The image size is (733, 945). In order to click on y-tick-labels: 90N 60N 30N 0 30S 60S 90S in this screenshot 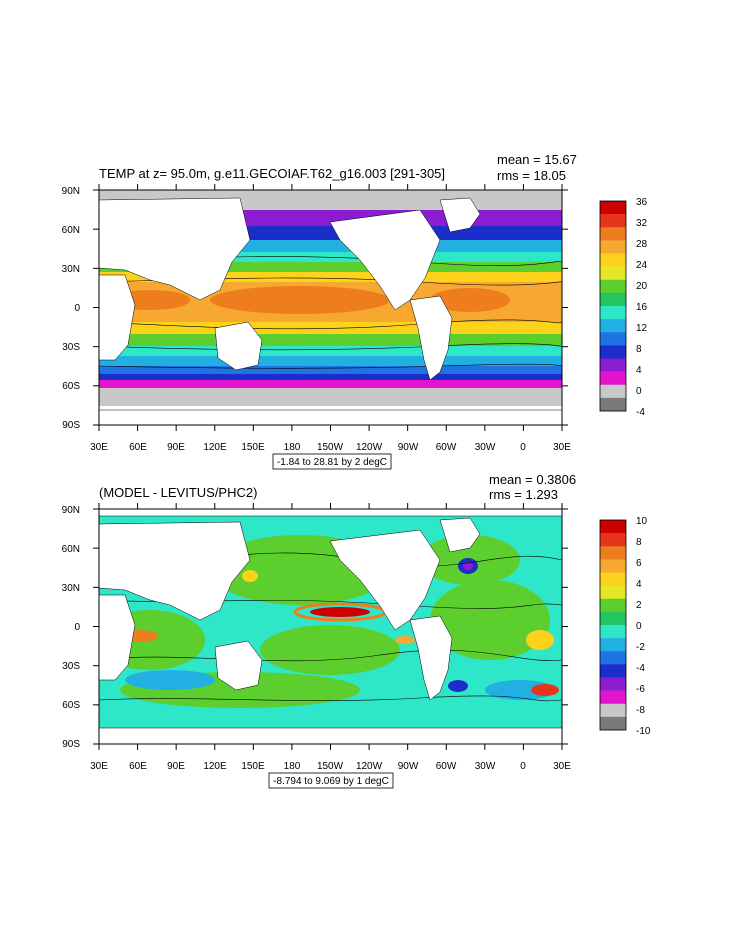, I will do `click(71, 308)`.